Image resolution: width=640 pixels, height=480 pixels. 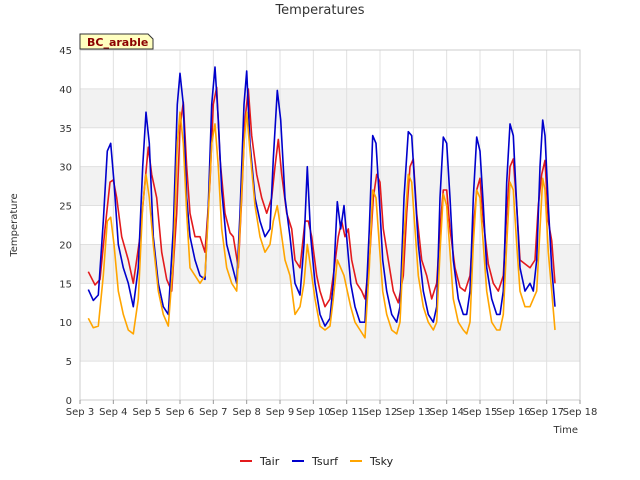 I want to click on legend: Tair Tsurf Tsky, so click(x=317, y=461).